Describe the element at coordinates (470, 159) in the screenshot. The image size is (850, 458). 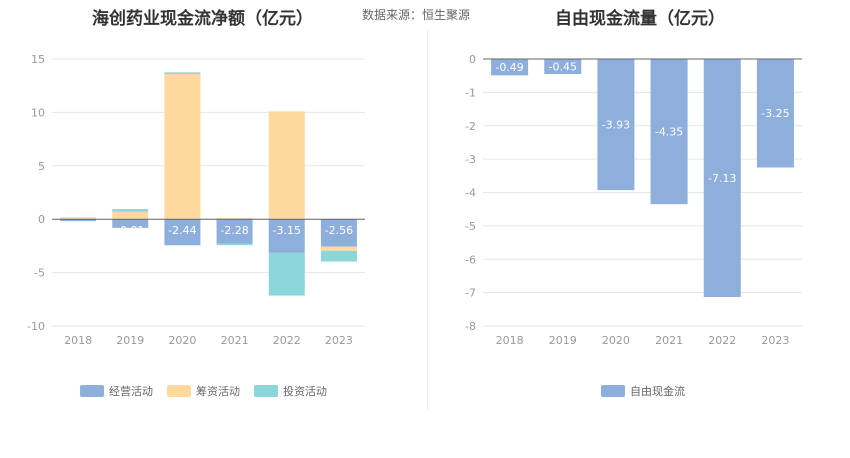
I see `right-y-tick-label: -3` at that location.